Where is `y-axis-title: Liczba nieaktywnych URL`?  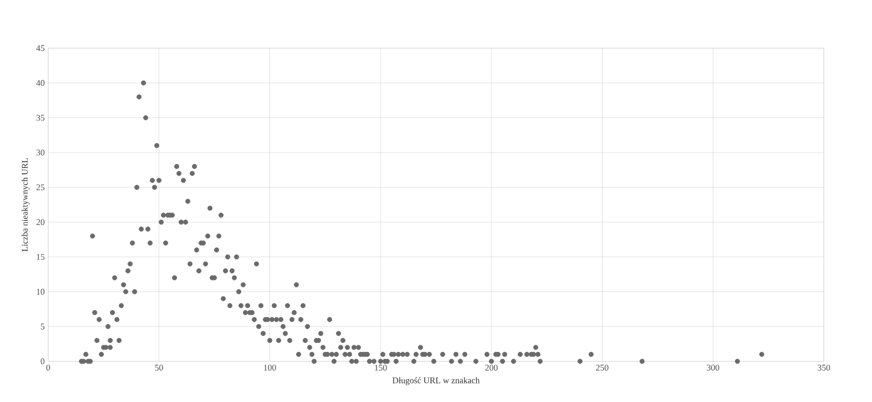
y-axis-title: Liczba nieaktywnych URL is located at coordinates (26, 205).